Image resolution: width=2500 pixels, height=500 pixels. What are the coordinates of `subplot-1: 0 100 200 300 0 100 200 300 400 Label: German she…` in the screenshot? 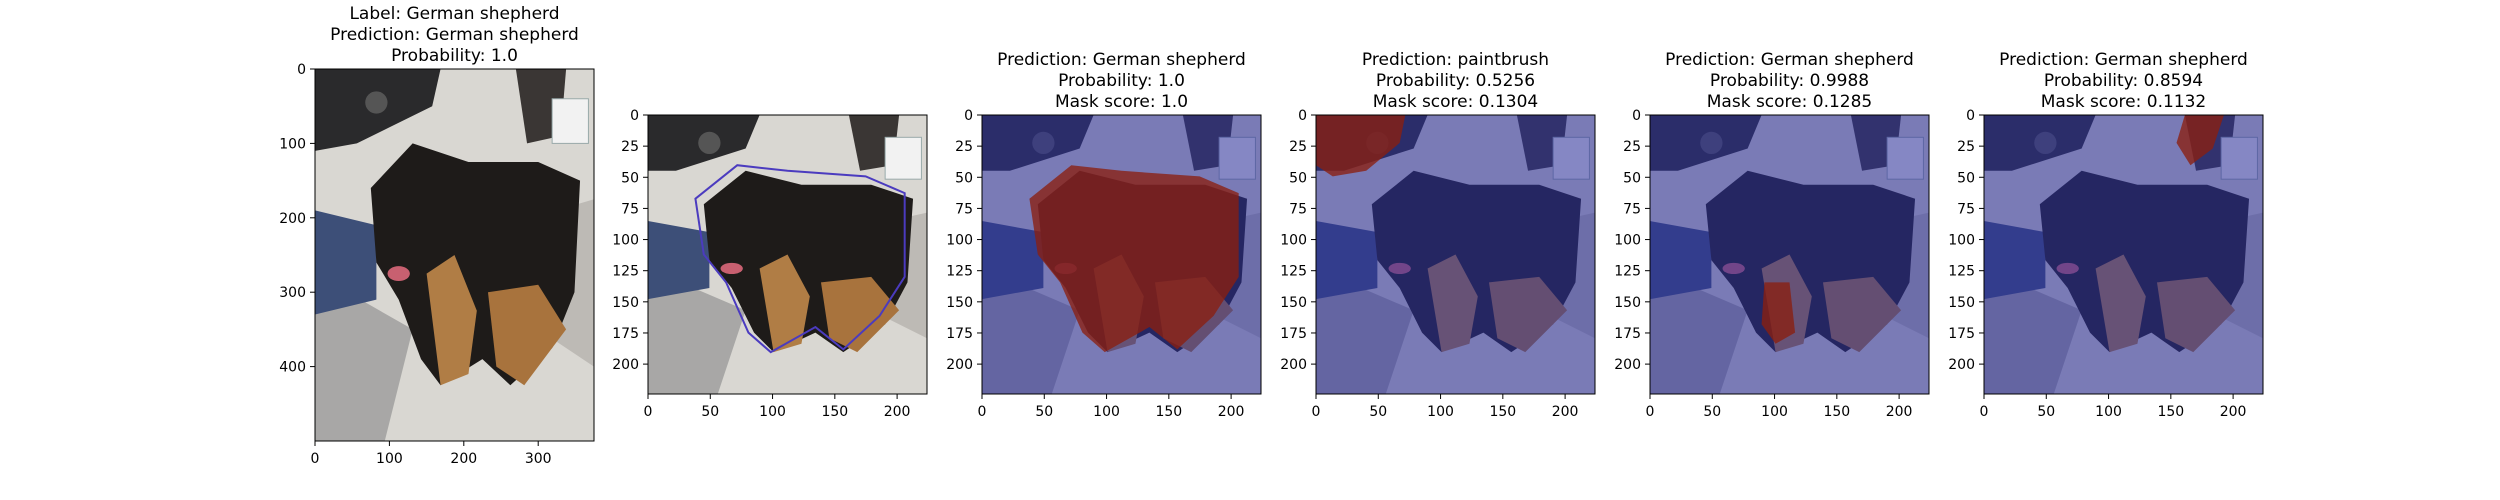 It's located at (437, 235).